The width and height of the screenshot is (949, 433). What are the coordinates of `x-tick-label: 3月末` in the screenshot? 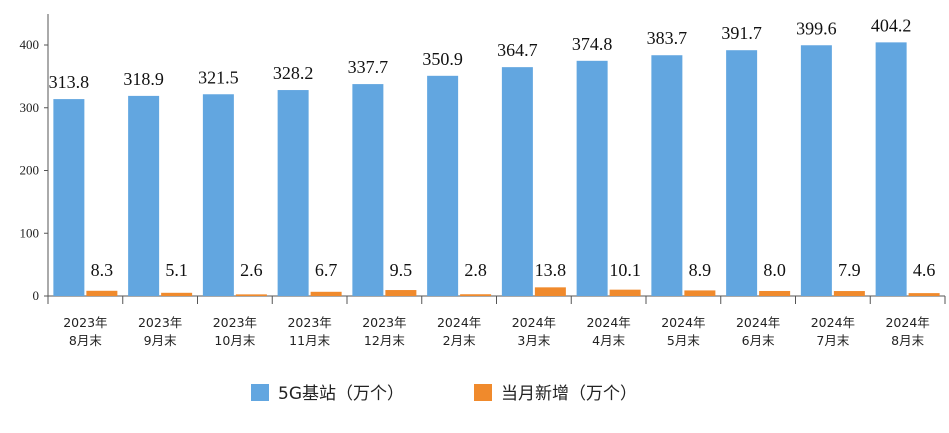 It's located at (533, 340).